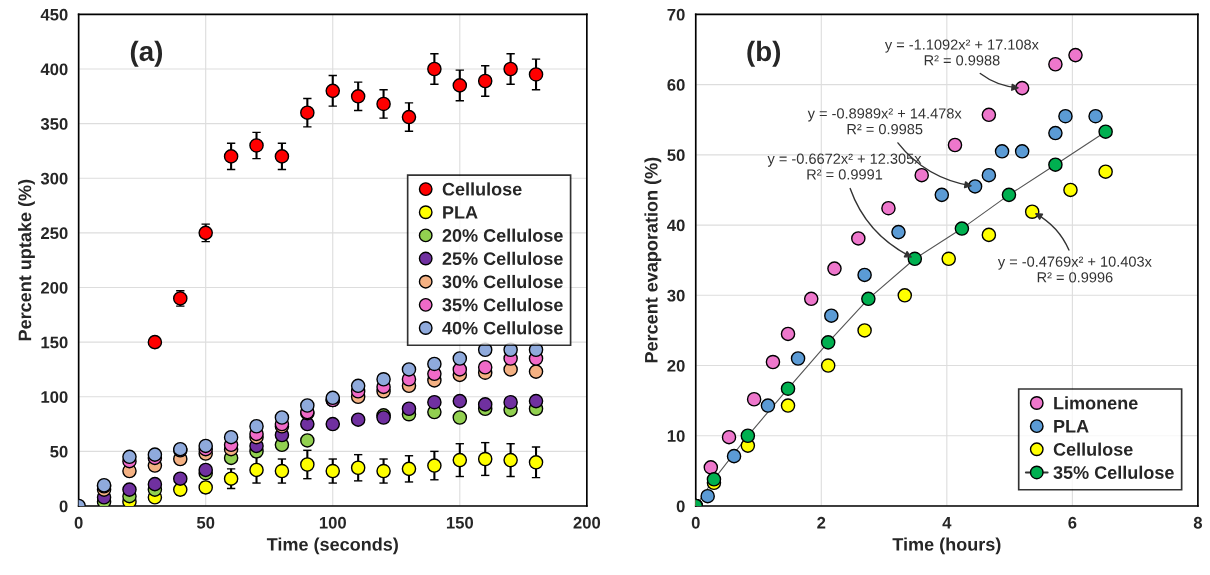 This screenshot has width=1210, height=575. I want to click on legend-label: 25% Cellulose, so click(502, 258).